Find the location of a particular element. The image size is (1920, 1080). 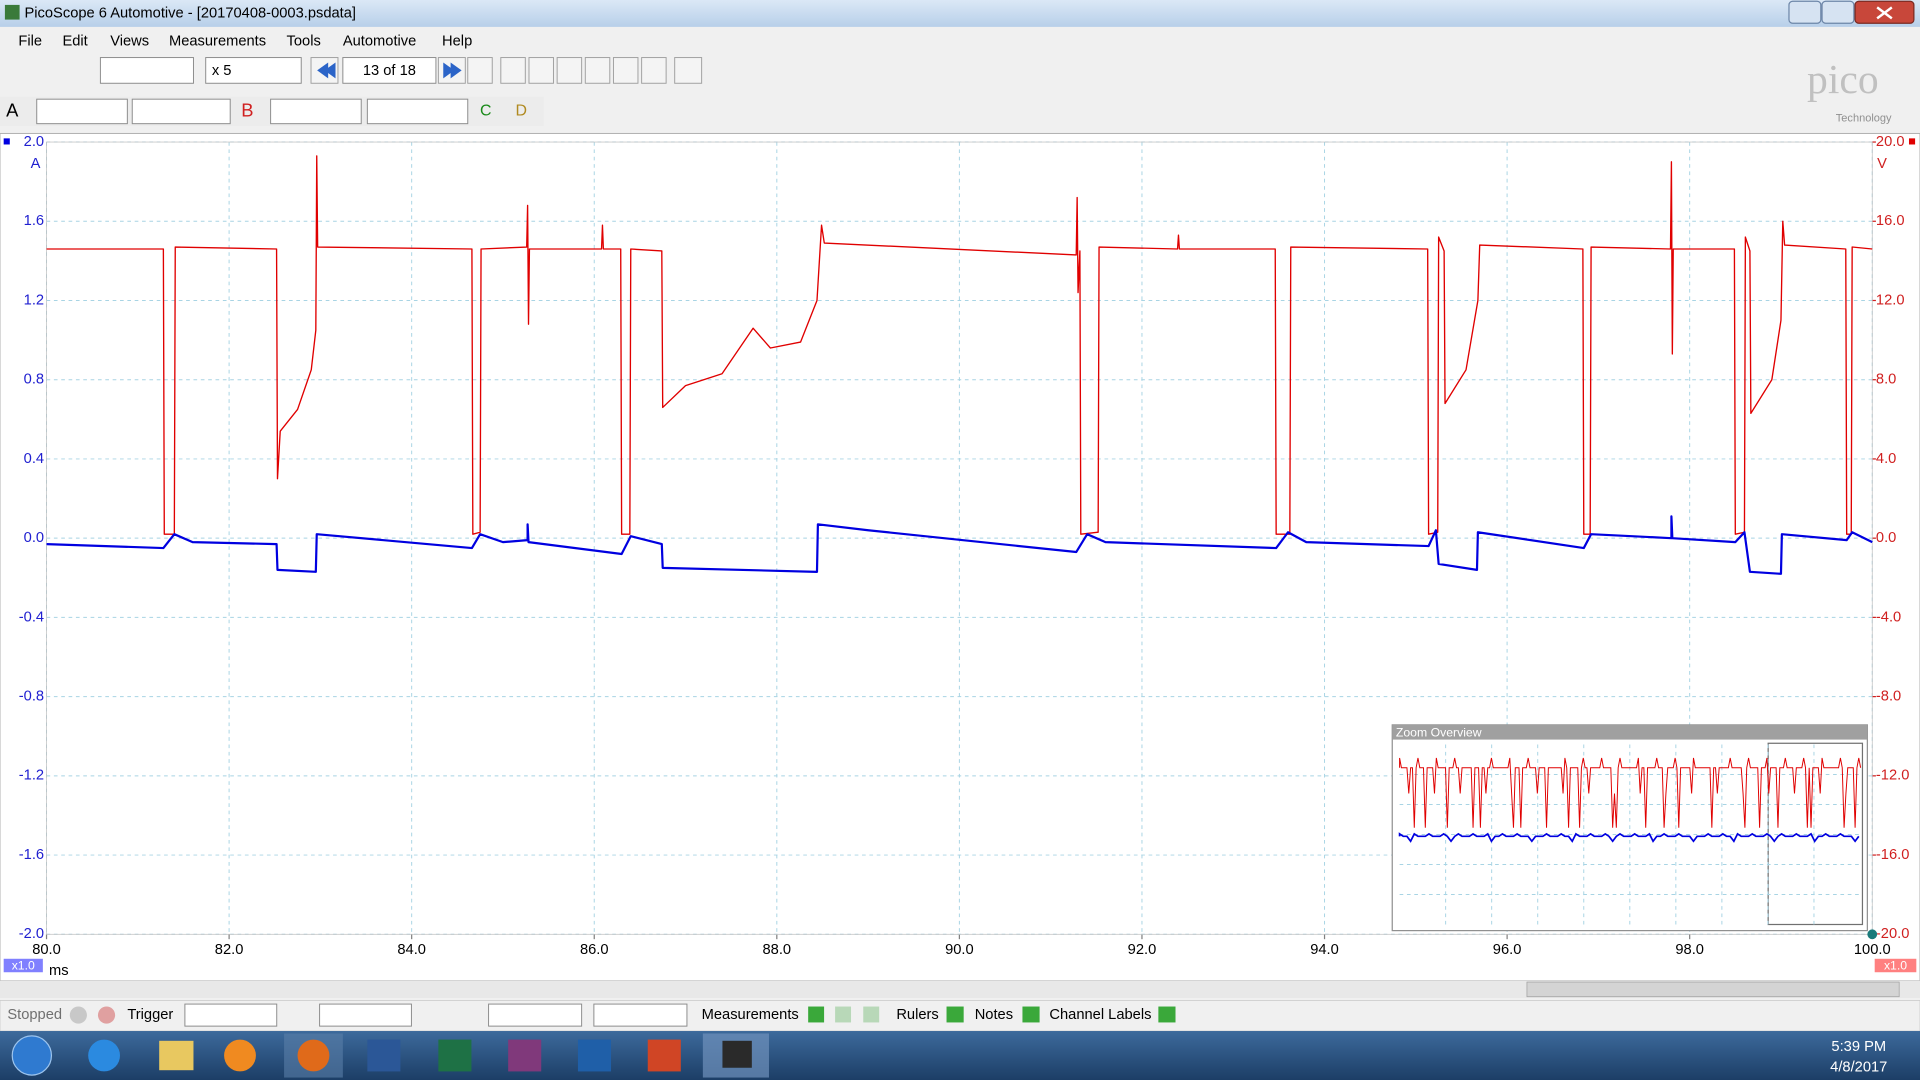

y2-tick-label: 20.0 is located at coordinates (1890, 142).